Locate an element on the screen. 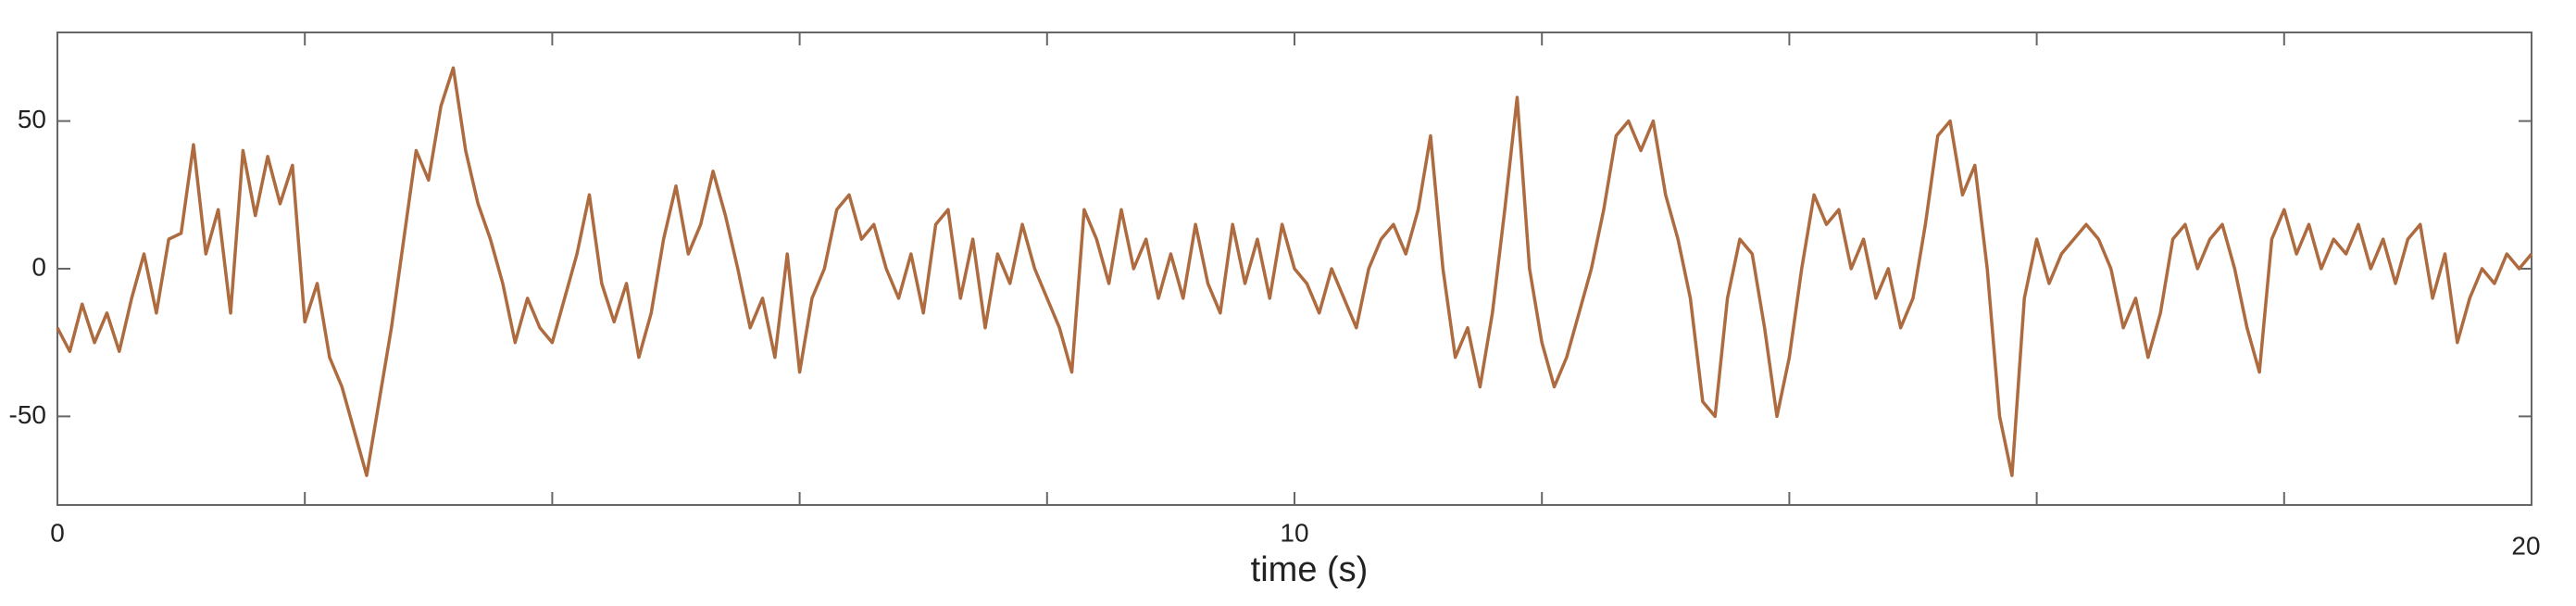  y-tick-label: 50 is located at coordinates (32, 119).